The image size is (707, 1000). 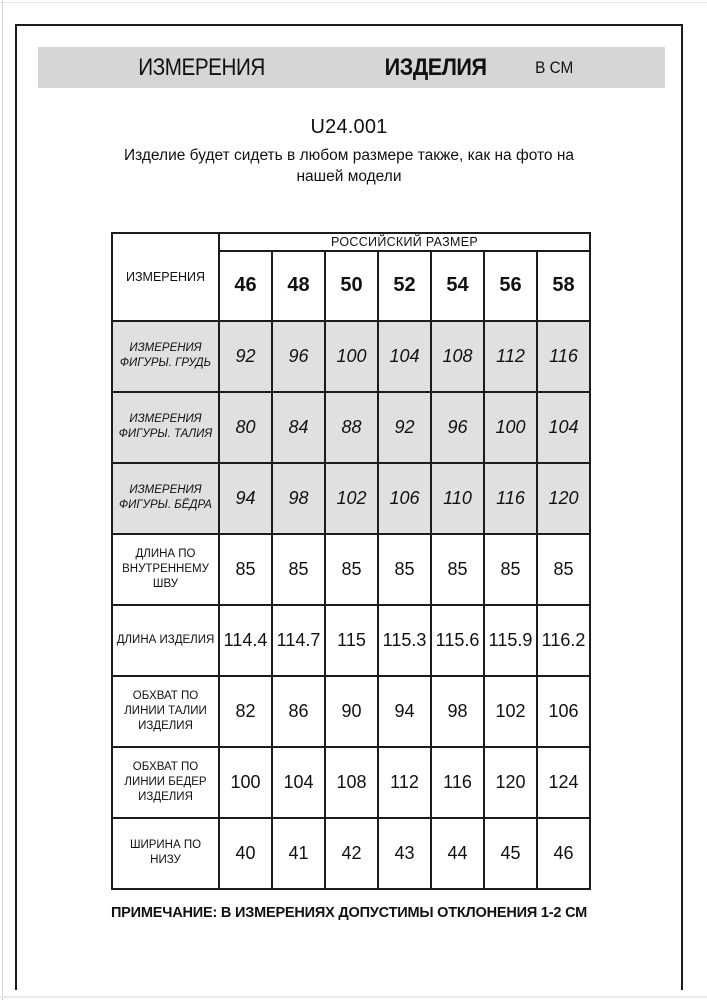 I want to click on row-label: ОБХВАТ ПО ЛИНИИ ТАЛИИ ИЗДЕЛИЯ, so click(x=165, y=711).